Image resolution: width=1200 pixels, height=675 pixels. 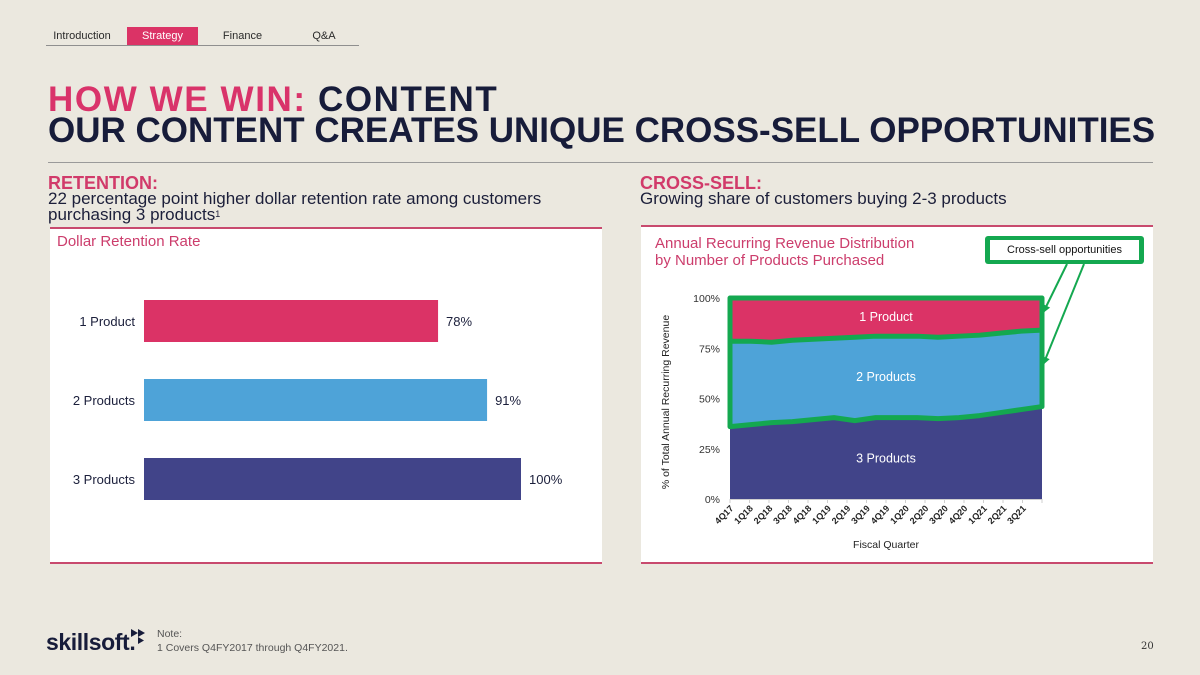 What do you see at coordinates (601, 99) in the screenshot?
I see `title-line-1: HOW WE WIN: CONTENT` at bounding box center [601, 99].